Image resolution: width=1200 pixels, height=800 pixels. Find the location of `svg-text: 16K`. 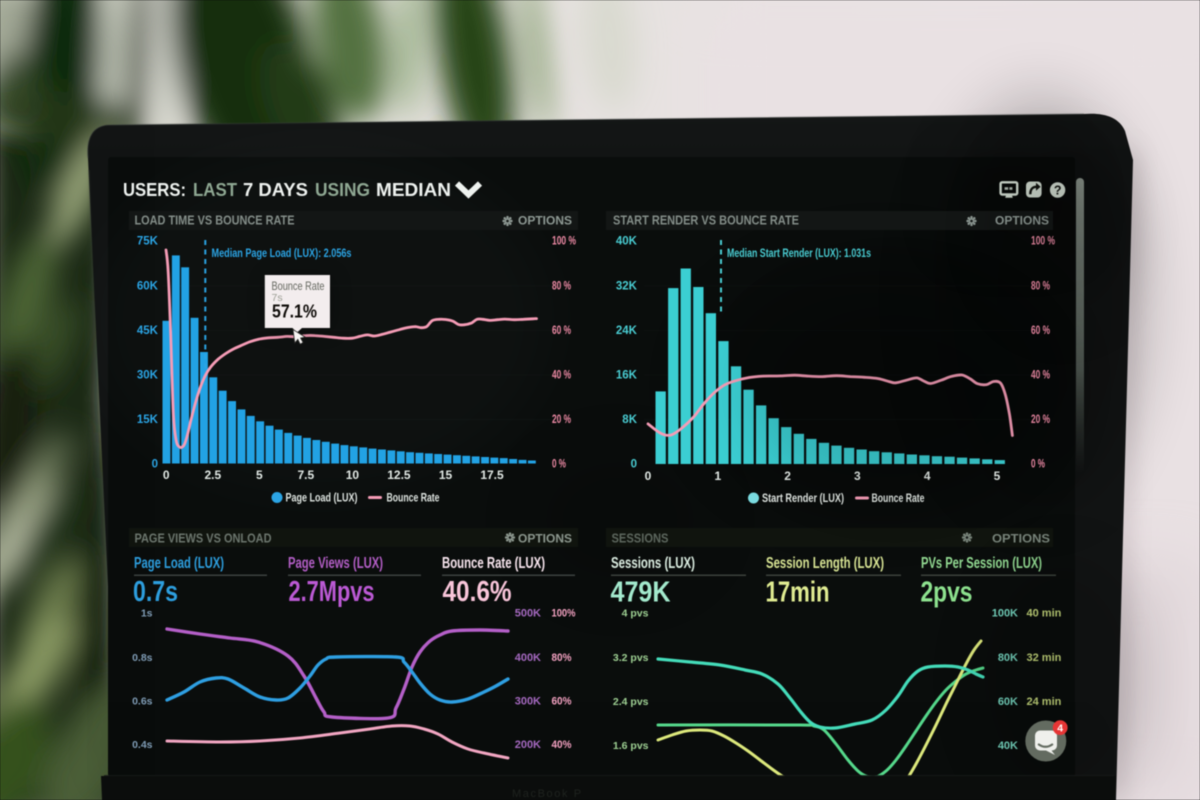

svg-text: 16K is located at coordinates (627, 375).